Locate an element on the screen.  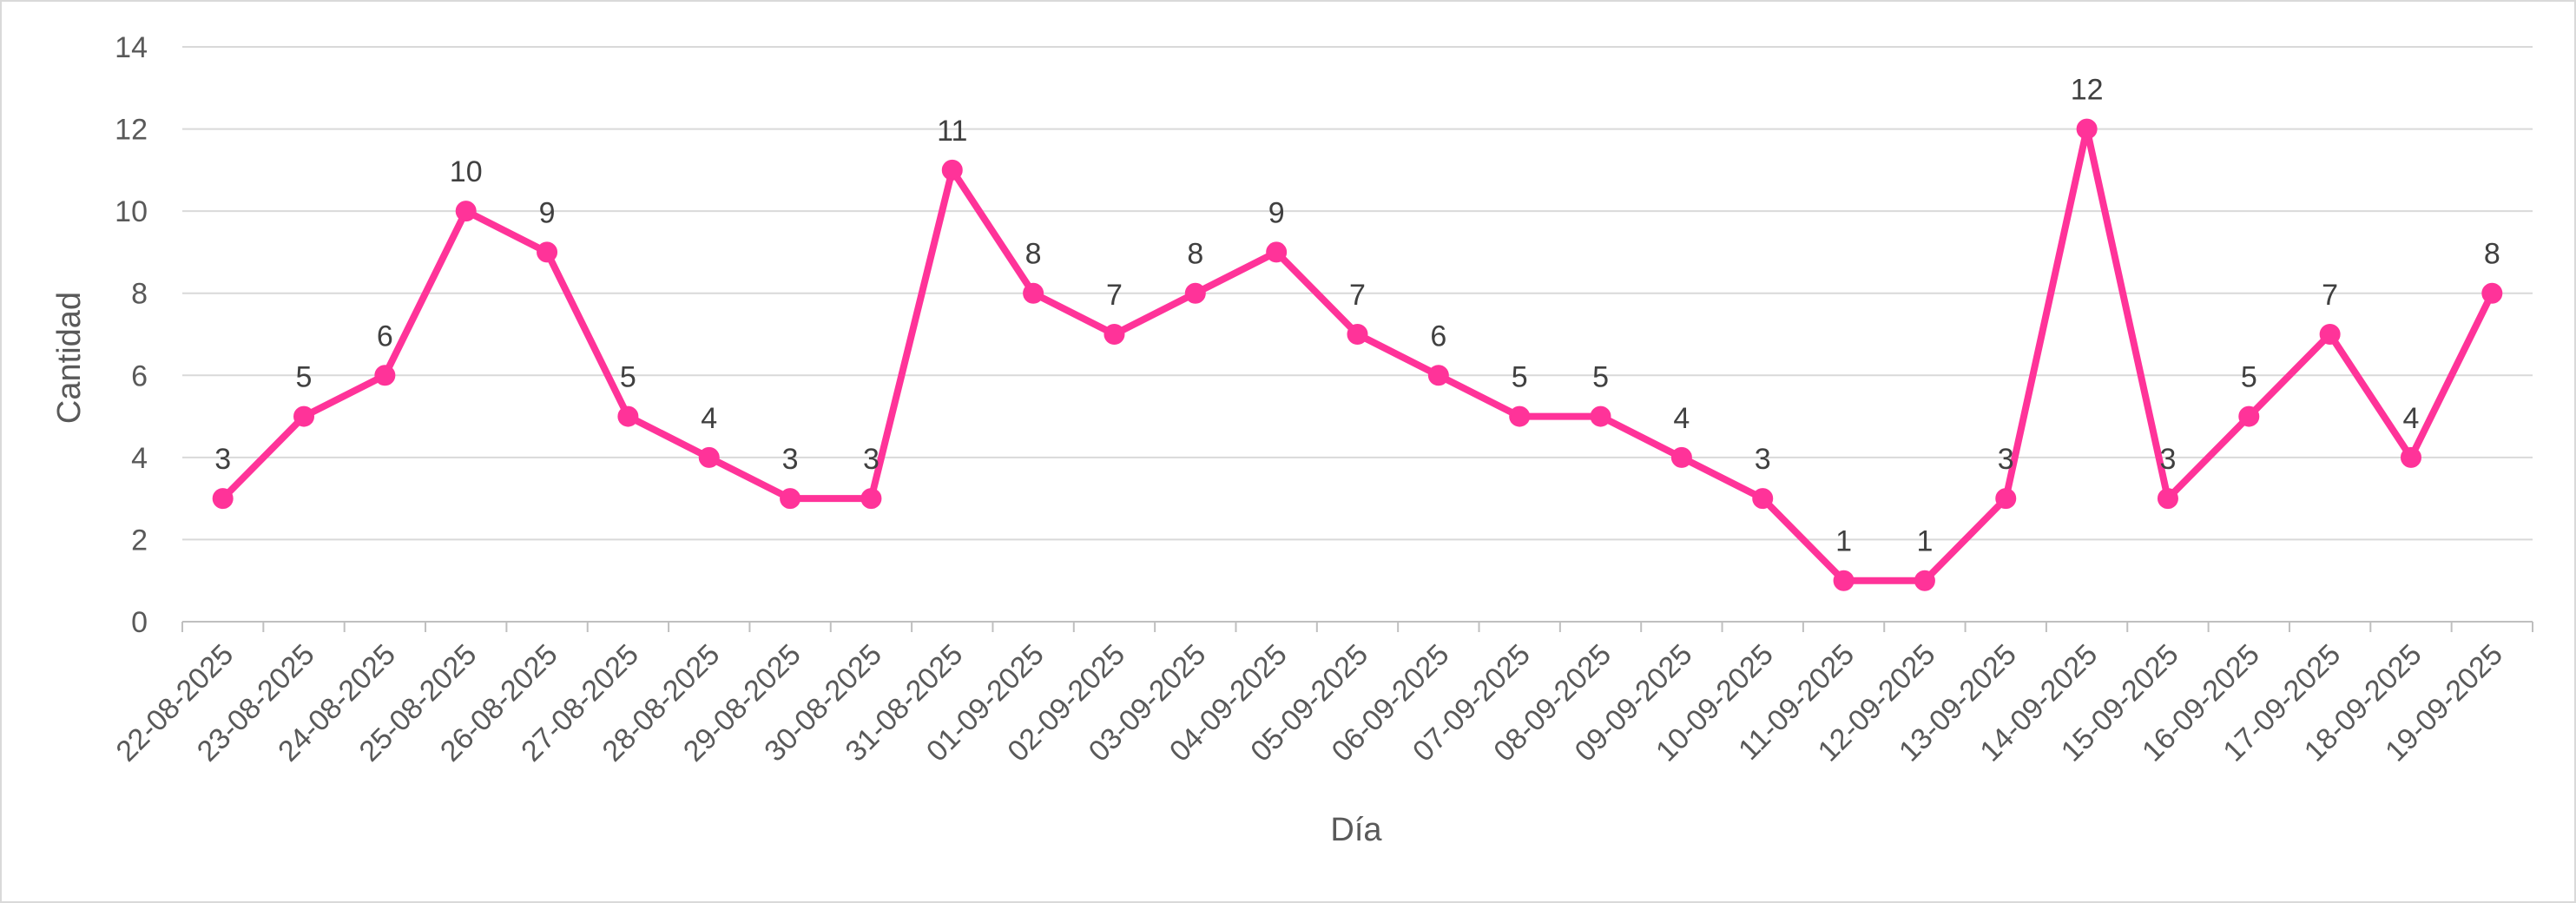
data-label: 10 is located at coordinates (466, 171).